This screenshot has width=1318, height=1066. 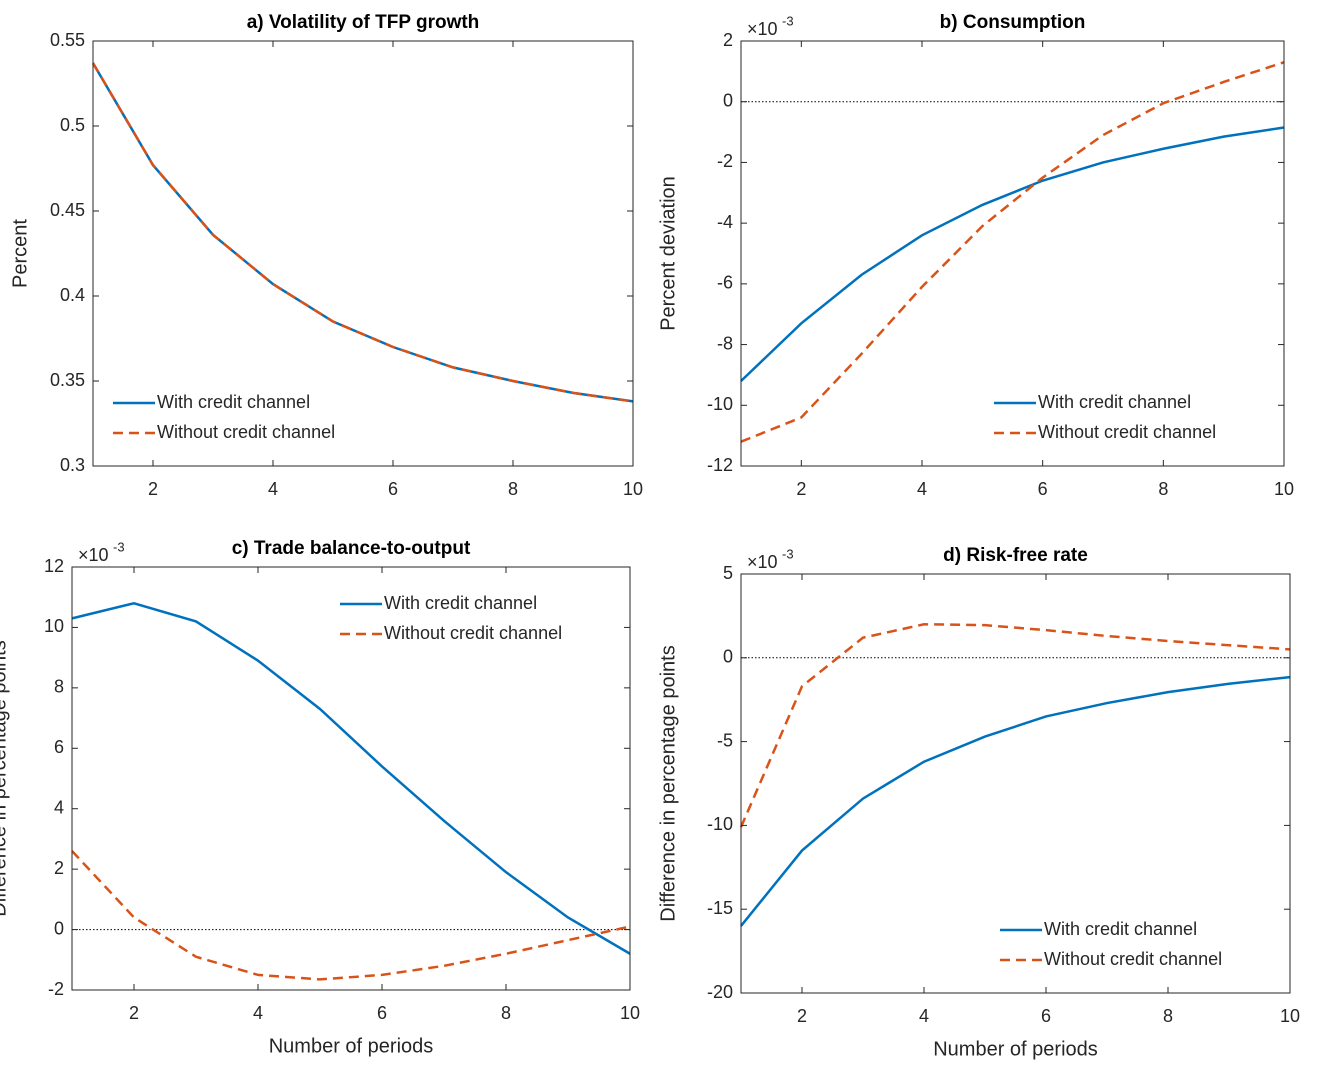 What do you see at coordinates (728, 573) in the screenshot?
I see `y-tick-label: 5` at bounding box center [728, 573].